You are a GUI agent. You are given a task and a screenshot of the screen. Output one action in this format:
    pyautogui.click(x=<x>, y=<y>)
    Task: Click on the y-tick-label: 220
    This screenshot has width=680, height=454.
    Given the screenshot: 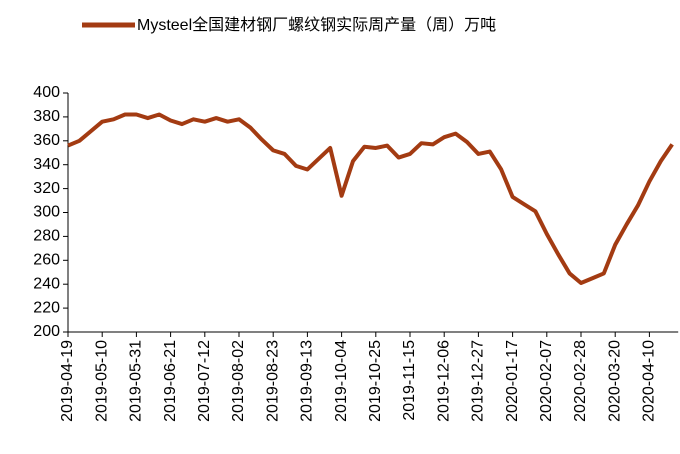 What is the action you would take?
    pyautogui.click(x=46, y=307)
    